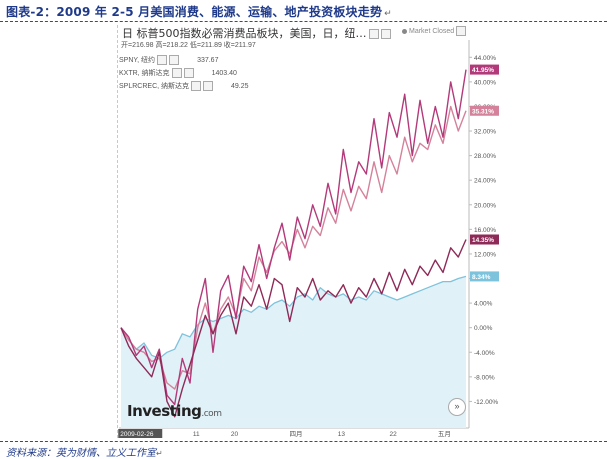 This screenshot has height=459, width=607. What do you see at coordinates (385, 34) in the screenshot?
I see `close-icon` at bounding box center [385, 34].